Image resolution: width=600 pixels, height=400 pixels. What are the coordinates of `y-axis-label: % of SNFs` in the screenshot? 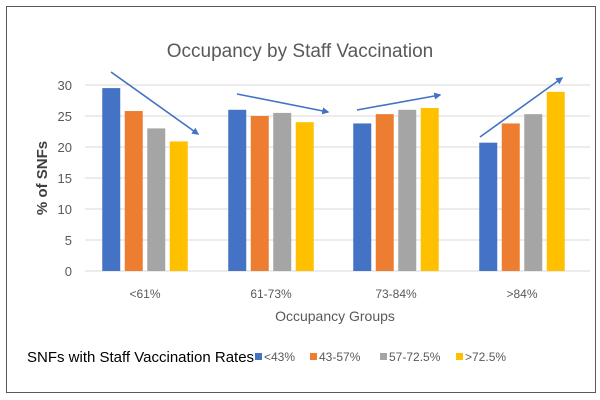 It's located at (42, 178).